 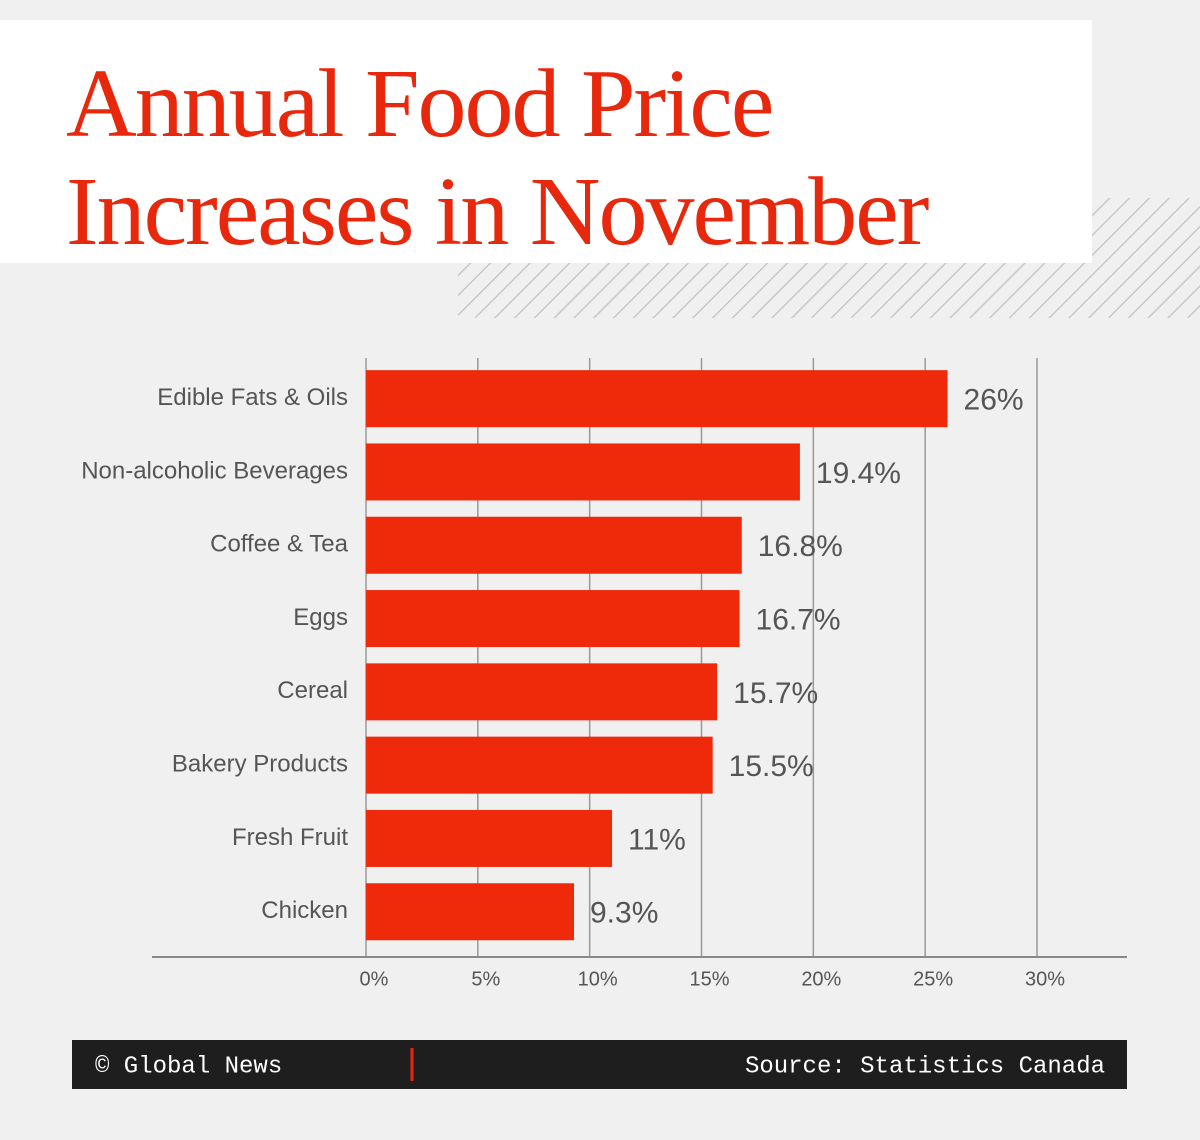 I want to click on x-tick-label: 20%, so click(x=821, y=979).